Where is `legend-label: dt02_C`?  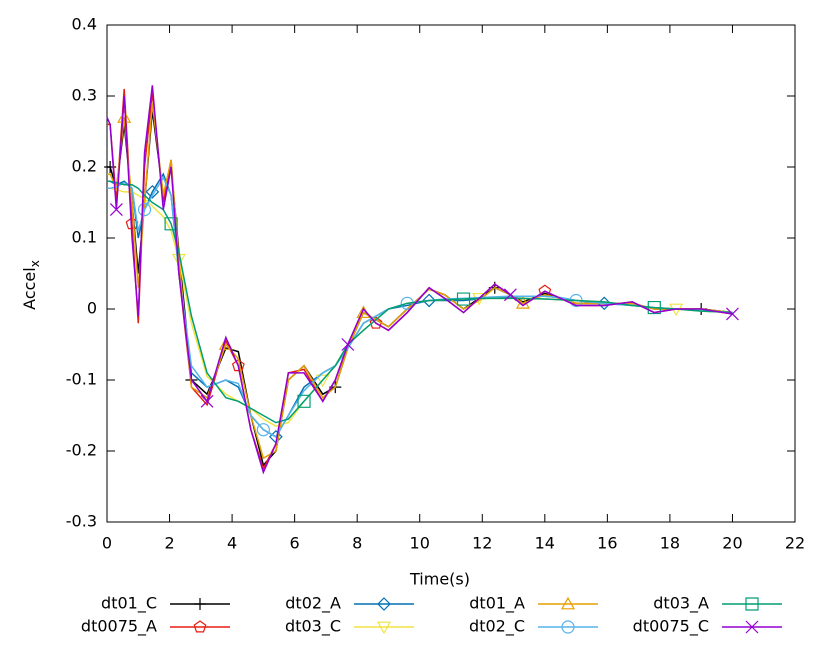 legend-label: dt02_C is located at coordinates (497, 627).